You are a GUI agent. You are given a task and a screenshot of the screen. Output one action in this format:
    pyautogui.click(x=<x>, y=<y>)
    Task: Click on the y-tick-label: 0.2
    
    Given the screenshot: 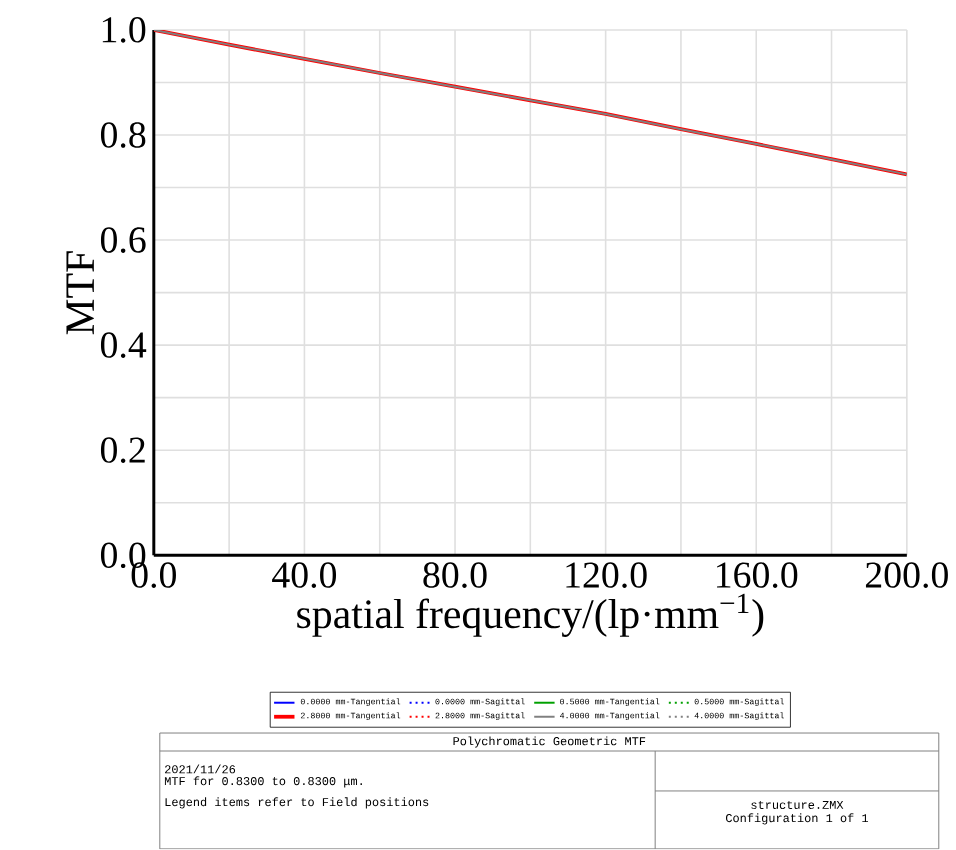 What is the action you would take?
    pyautogui.click(x=122, y=450)
    